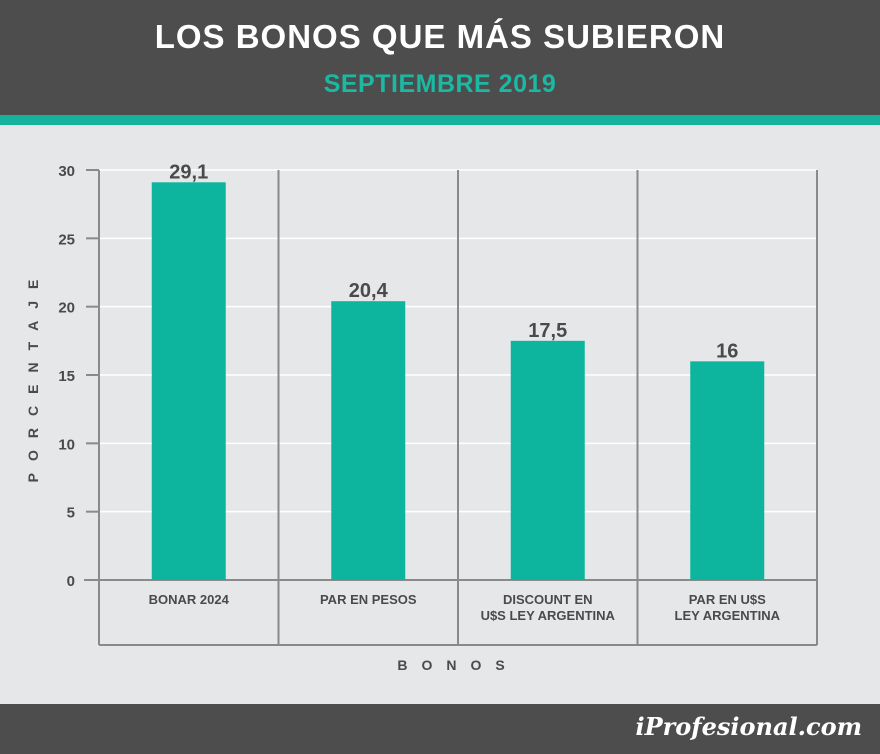 The width and height of the screenshot is (880, 754). I want to click on category-label: LEY ARGENTINA, so click(728, 615).